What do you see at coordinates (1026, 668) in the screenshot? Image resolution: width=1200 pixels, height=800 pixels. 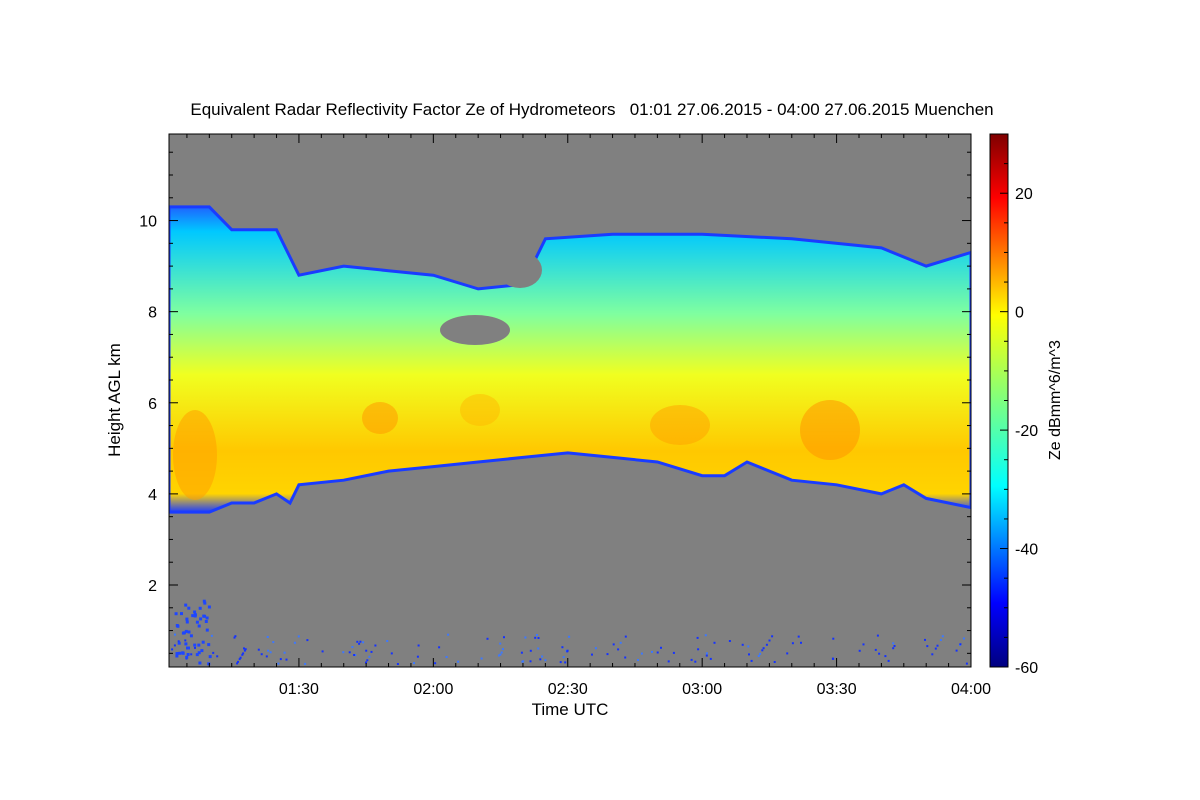 I see `colorbar-tick-label: -60` at bounding box center [1026, 668].